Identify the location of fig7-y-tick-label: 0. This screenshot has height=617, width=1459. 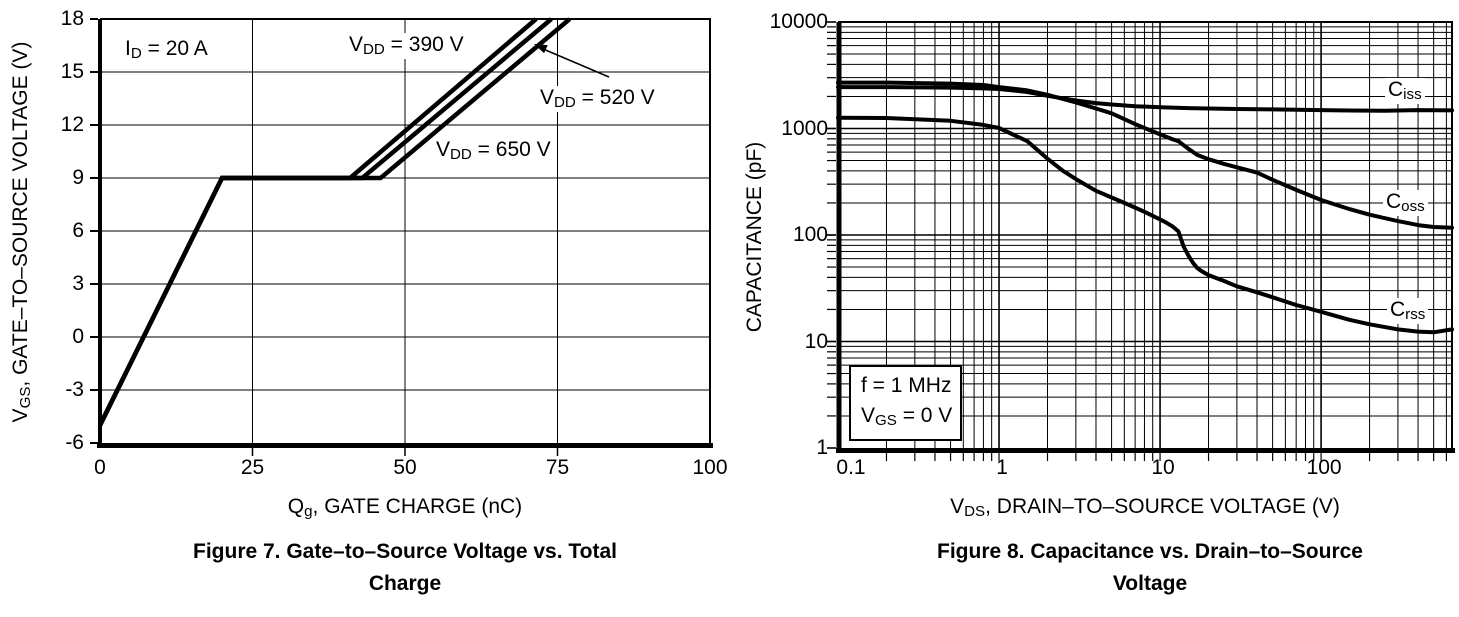
(78, 336).